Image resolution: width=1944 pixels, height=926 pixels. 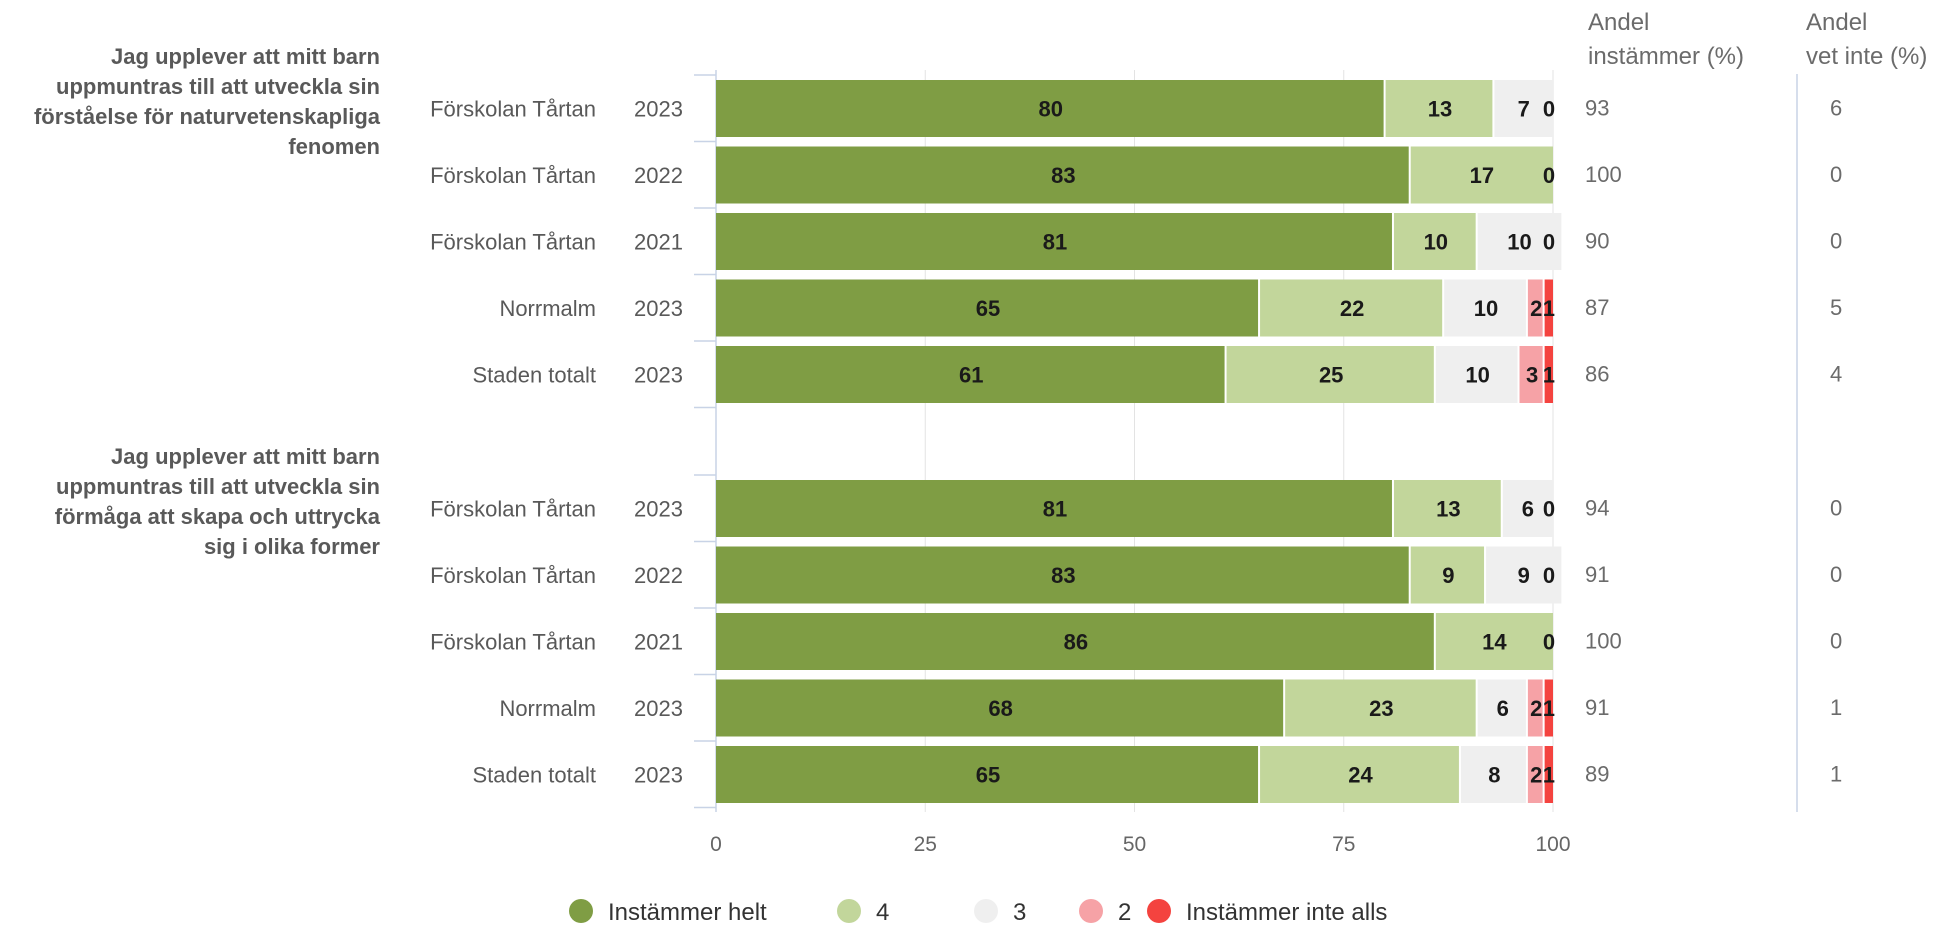 What do you see at coordinates (218, 516) in the screenshot?
I see `question-label: förmåga att skapa och uttrycka` at bounding box center [218, 516].